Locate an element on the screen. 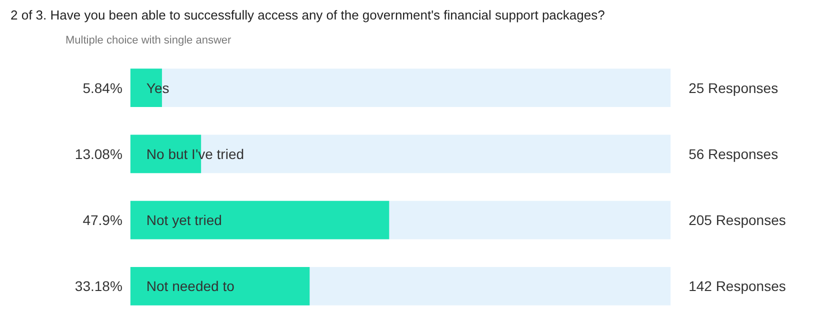 The image size is (827, 332). data-label: 5.84% is located at coordinates (102, 88).